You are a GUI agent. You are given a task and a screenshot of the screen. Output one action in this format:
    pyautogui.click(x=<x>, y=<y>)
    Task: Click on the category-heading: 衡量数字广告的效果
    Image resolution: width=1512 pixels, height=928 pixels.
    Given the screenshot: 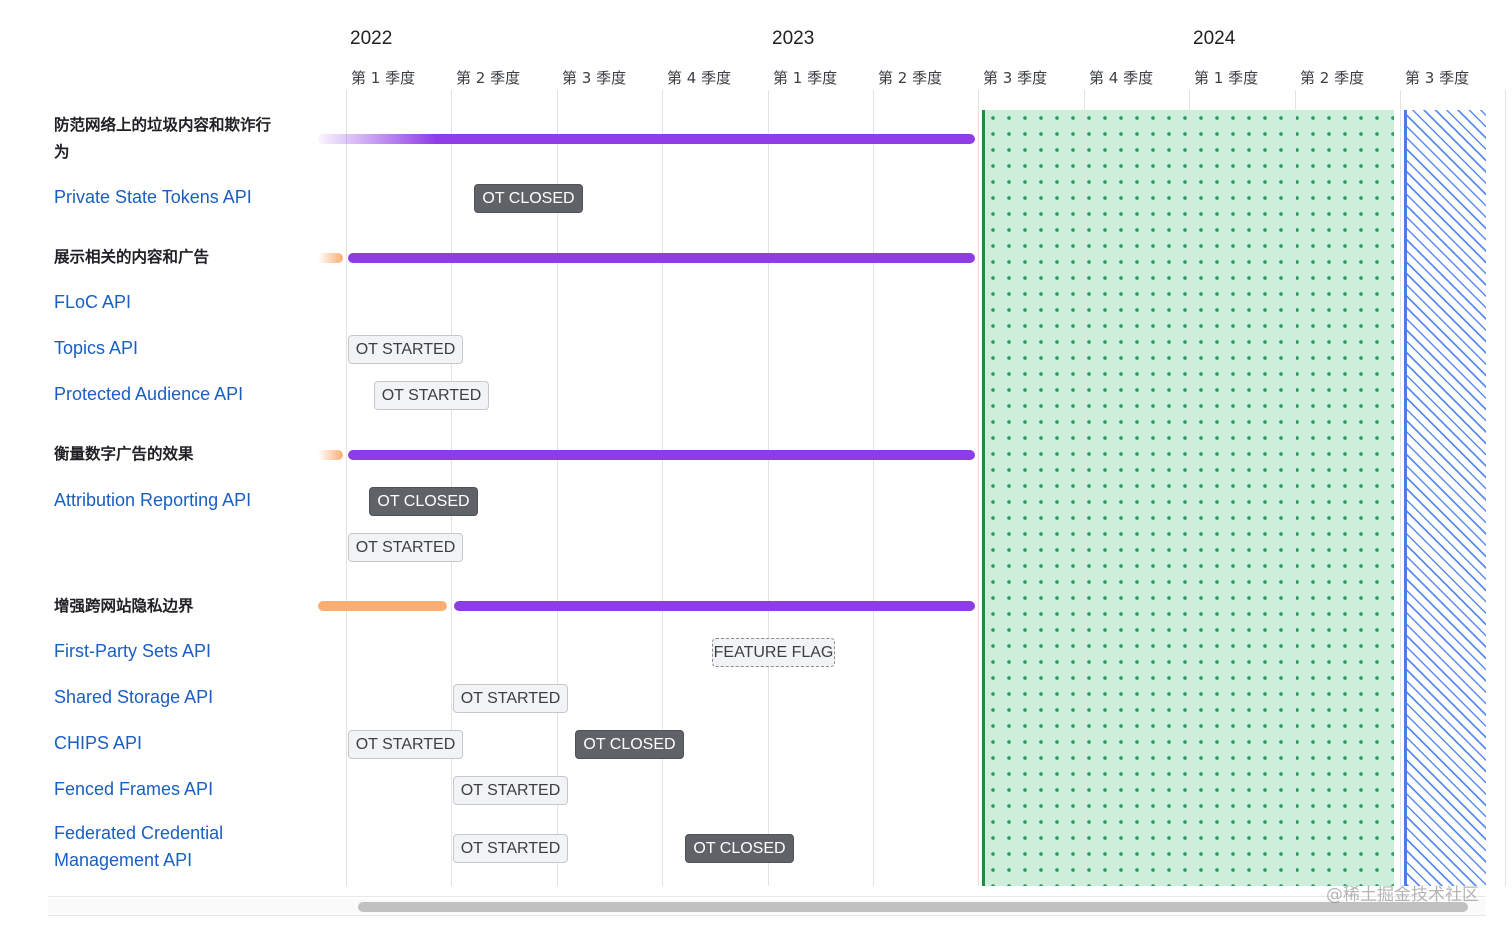 What is the action you would take?
    pyautogui.click(x=124, y=454)
    